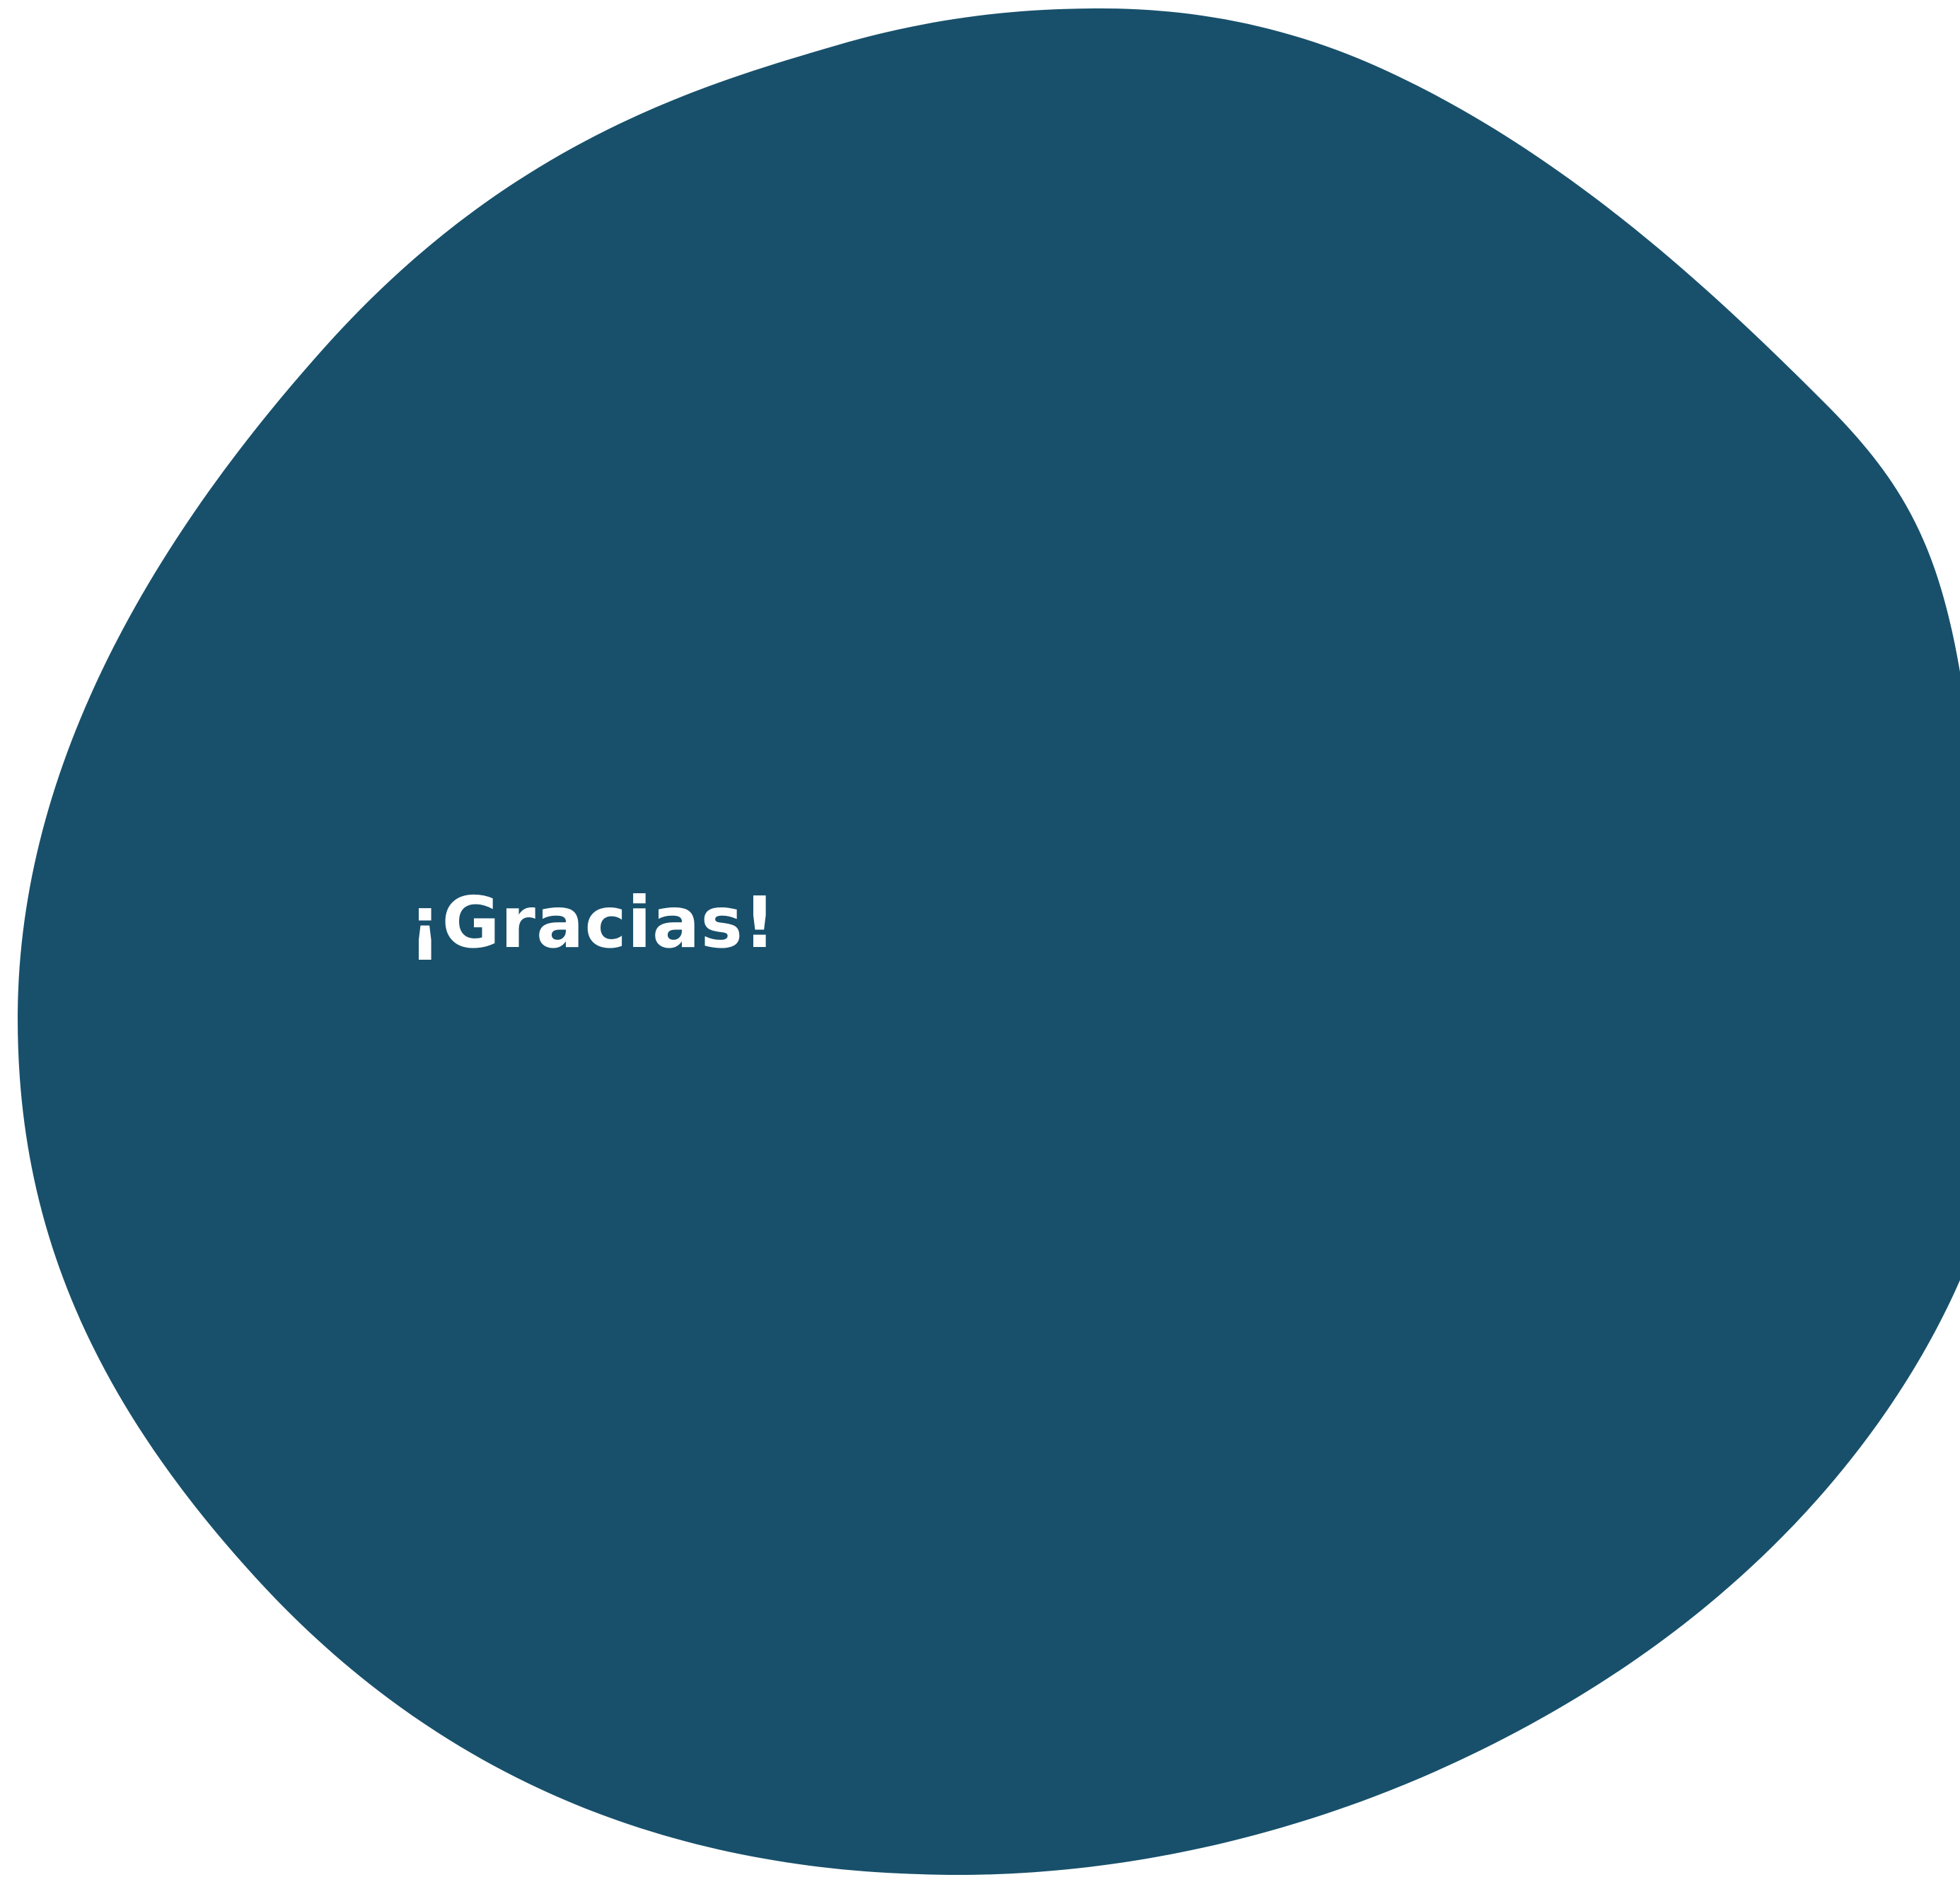 This screenshot has height=1877, width=1960. I want to click on thank-you-heading: ¡Gracias!, so click(593, 922).